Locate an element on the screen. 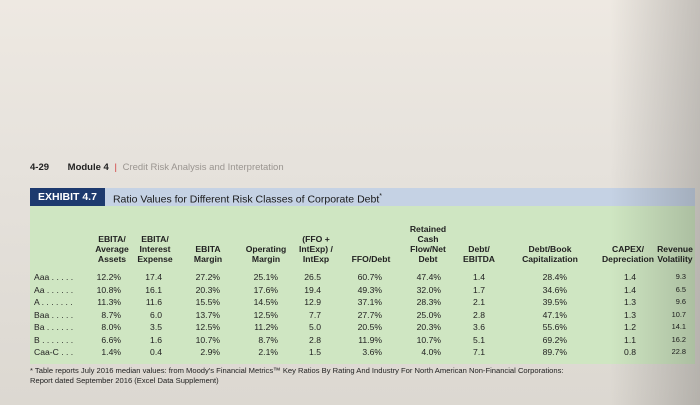  table-cell: 26.5 is located at coordinates (312, 277).